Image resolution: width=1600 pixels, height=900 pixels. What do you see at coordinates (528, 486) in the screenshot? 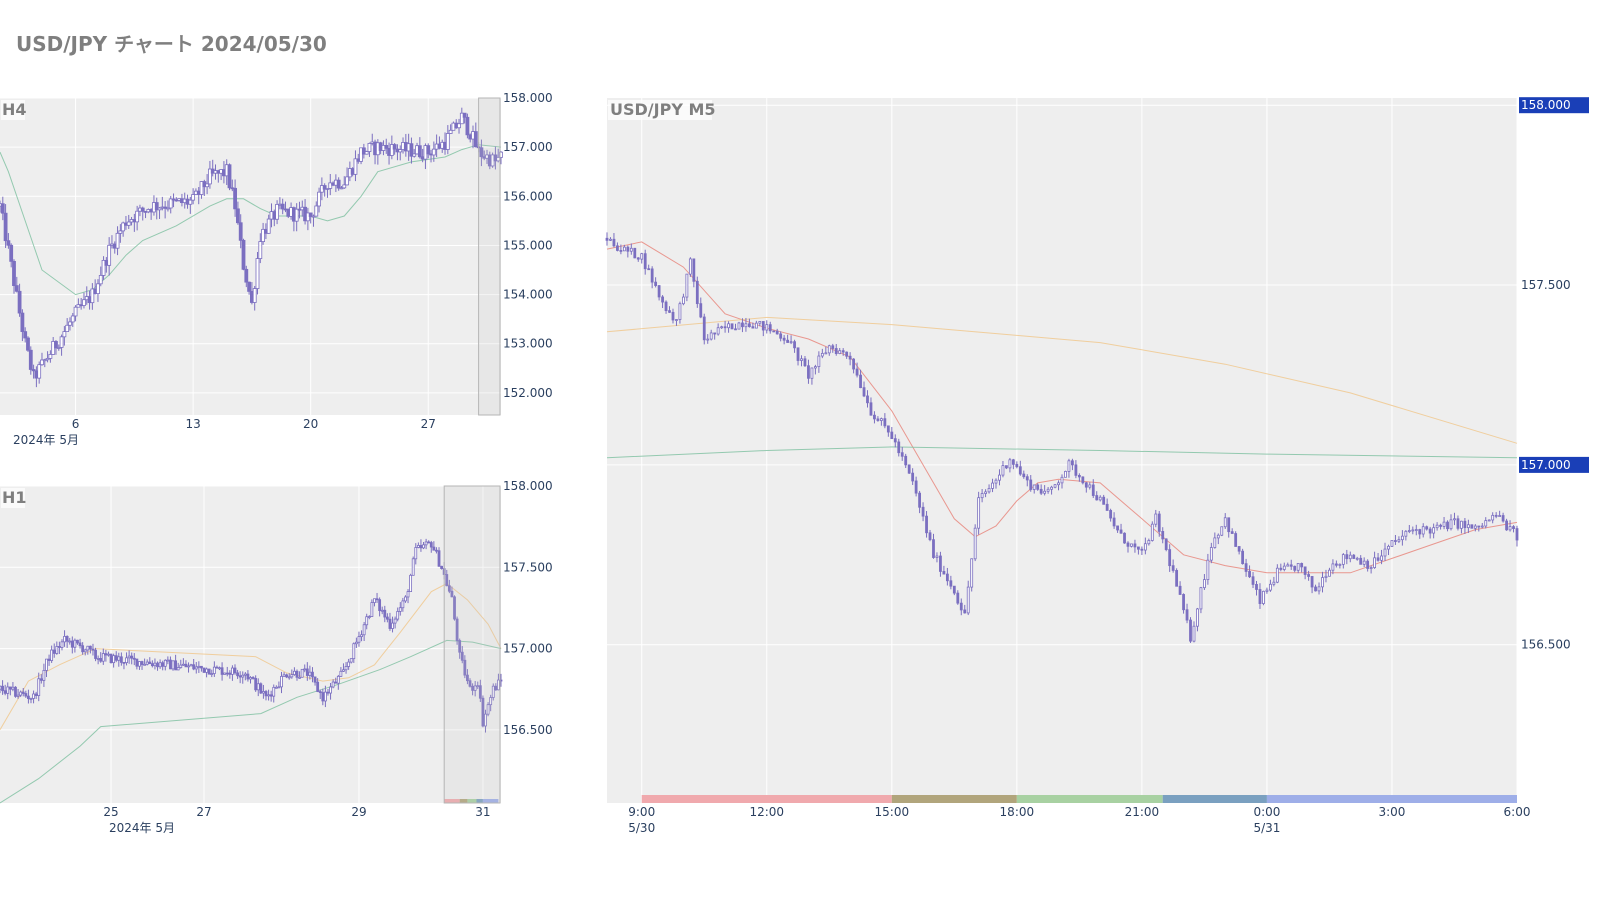
I see `y-tick-label: 158.000` at bounding box center [528, 486].